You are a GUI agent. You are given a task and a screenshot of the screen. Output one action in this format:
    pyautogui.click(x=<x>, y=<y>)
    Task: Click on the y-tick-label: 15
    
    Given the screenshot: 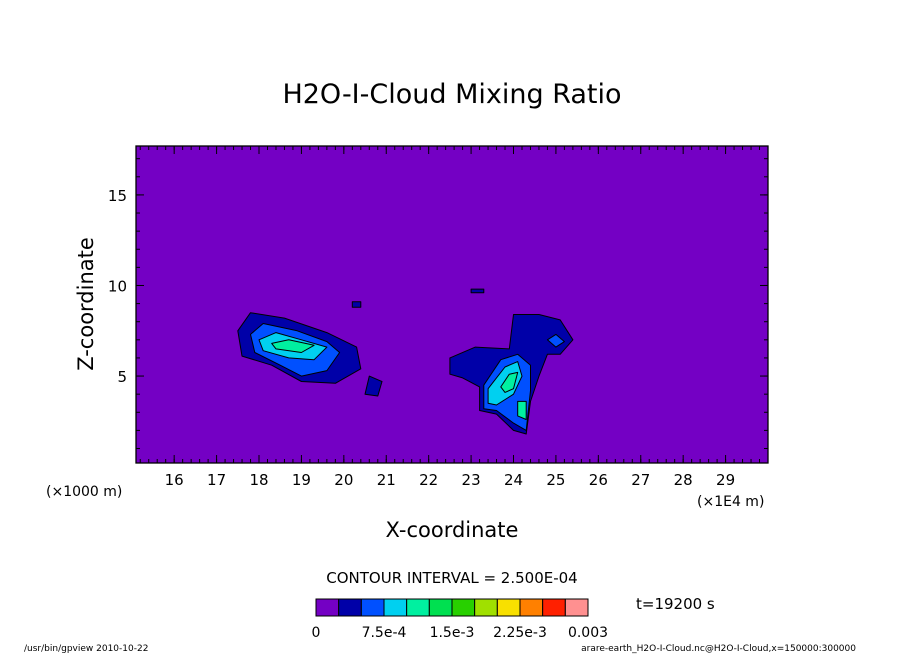 What is the action you would take?
    pyautogui.click(x=117, y=196)
    